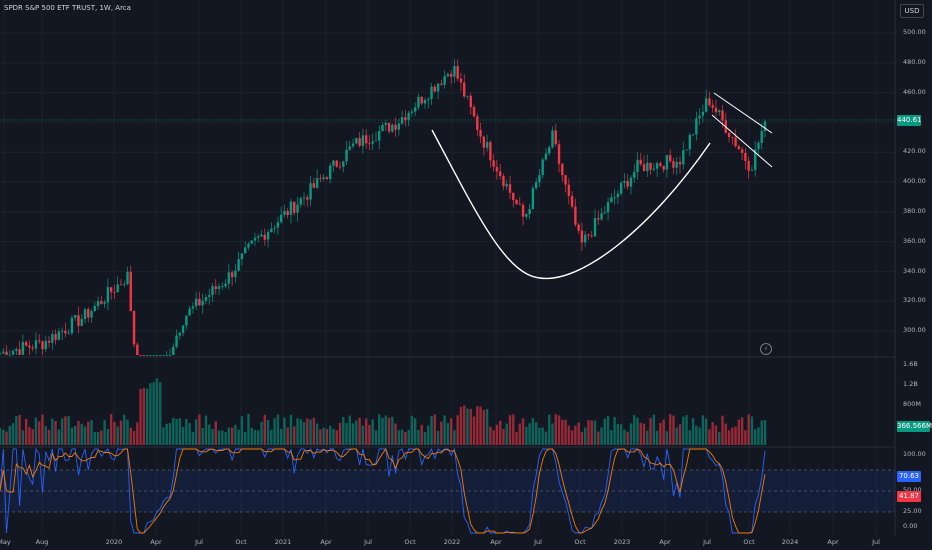 This screenshot has width=932, height=550. I want to click on channel-lower-line, so click(742, 141).